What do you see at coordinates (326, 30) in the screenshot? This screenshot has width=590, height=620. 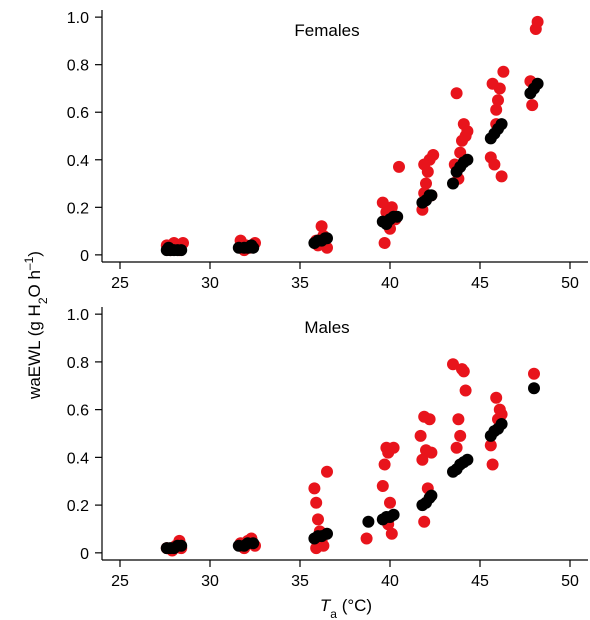 I see `panel-title: Females` at bounding box center [326, 30].